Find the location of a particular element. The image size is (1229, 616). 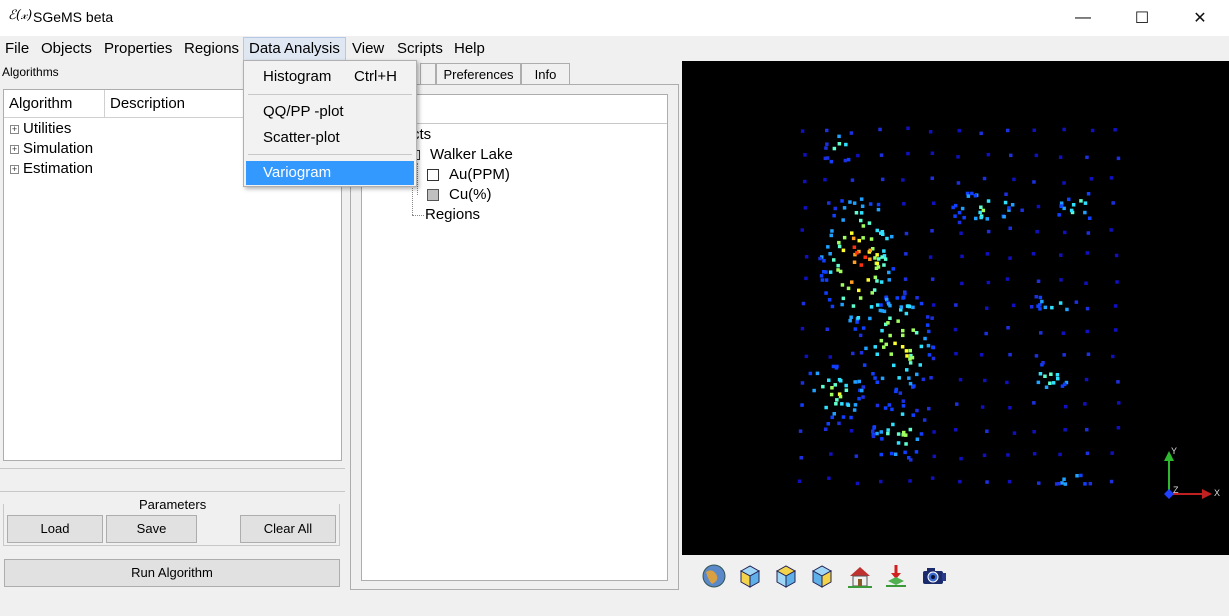

regions-node: Regions is located at coordinates (453, 214).